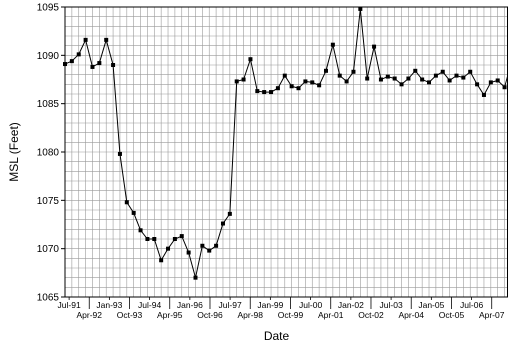  What do you see at coordinates (331, 315) in the screenshot?
I see `x-tick-label: Apr-01` at bounding box center [331, 315].